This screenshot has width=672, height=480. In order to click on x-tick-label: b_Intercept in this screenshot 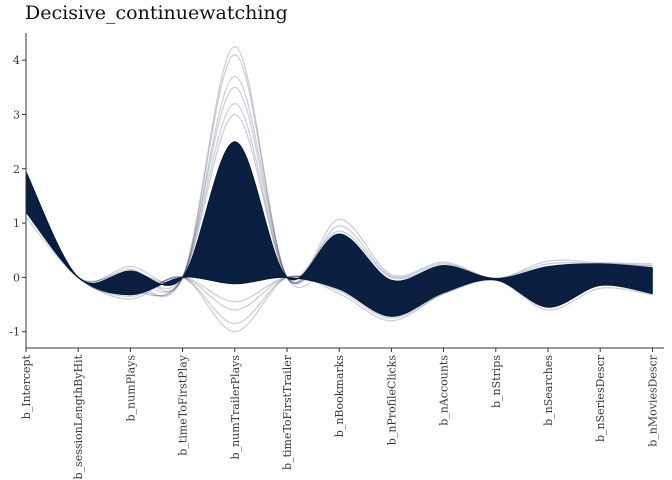, I will do `click(26, 386)`.